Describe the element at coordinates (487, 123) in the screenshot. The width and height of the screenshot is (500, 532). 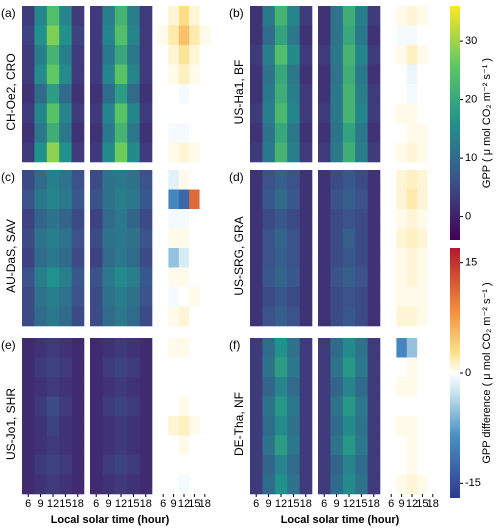
I see `colorbar-label: GPP ( μ mol CO₂ m⁻² s⁻¹ )` at that location.